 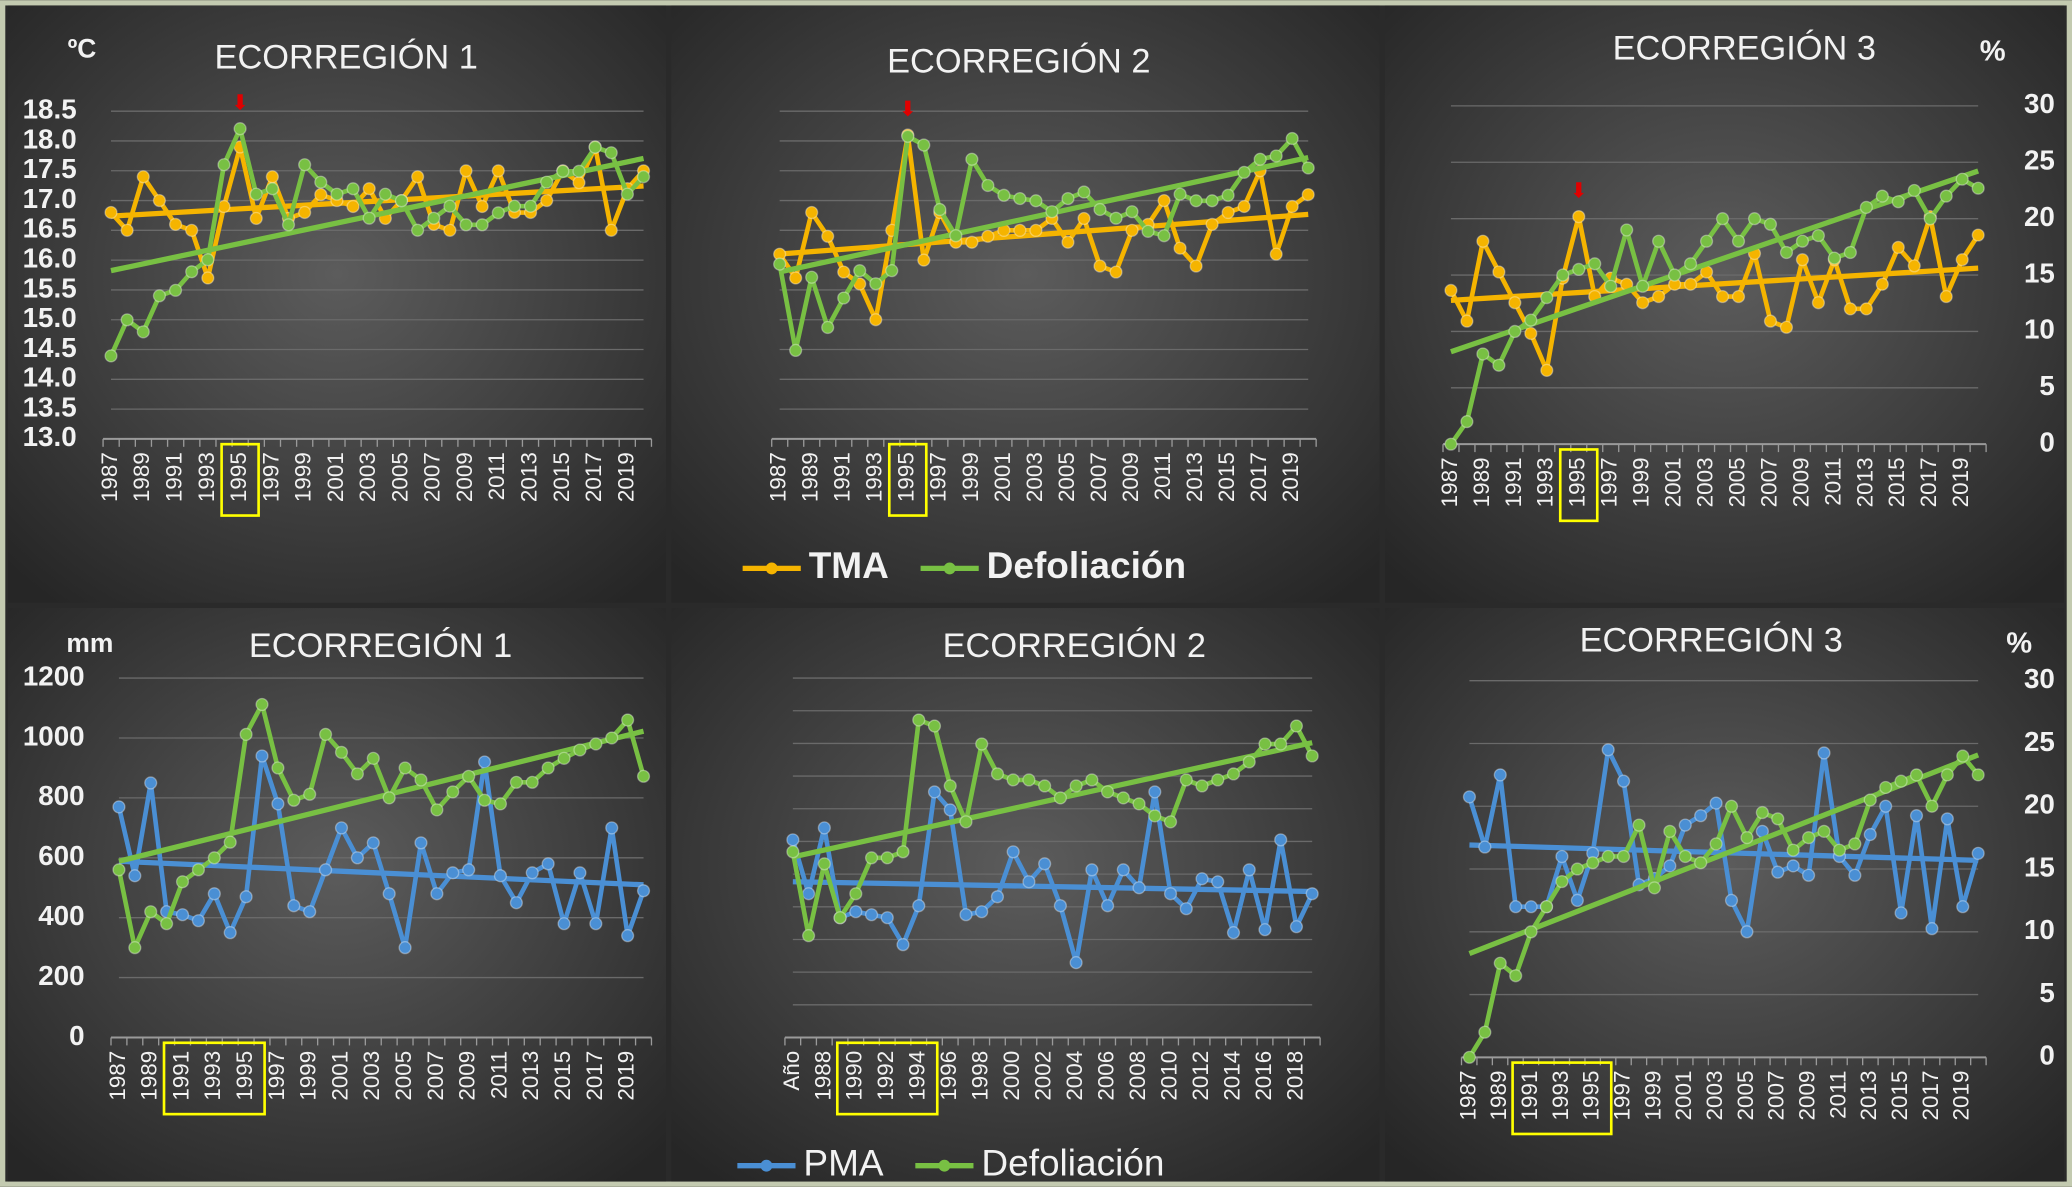 What do you see at coordinates (109, 477) in the screenshot?
I see `x-tick-label: 1987` at bounding box center [109, 477].